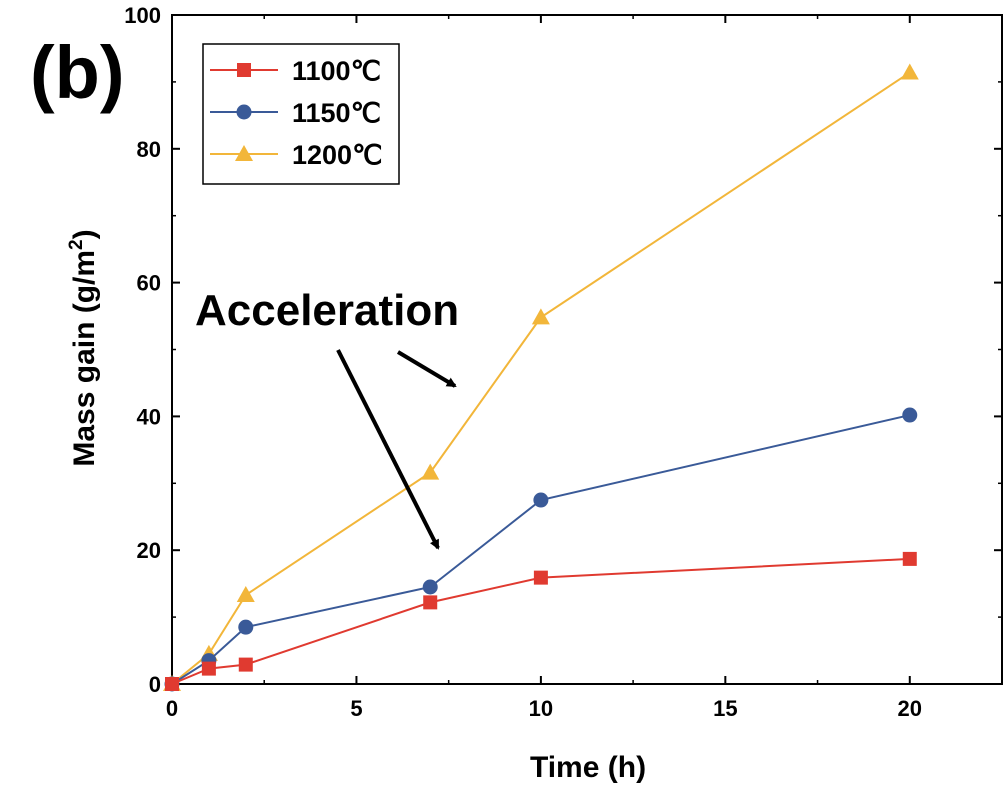 This screenshot has height=807, width=1006. Describe the element at coordinates (725, 708) in the screenshot. I see `x-tick-label: 15` at that location.